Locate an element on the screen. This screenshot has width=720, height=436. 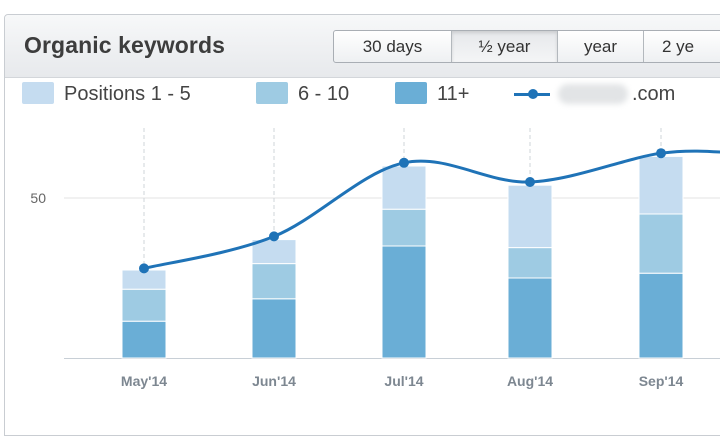
x-tick-label-2: Jul'14 is located at coordinates (403, 381).